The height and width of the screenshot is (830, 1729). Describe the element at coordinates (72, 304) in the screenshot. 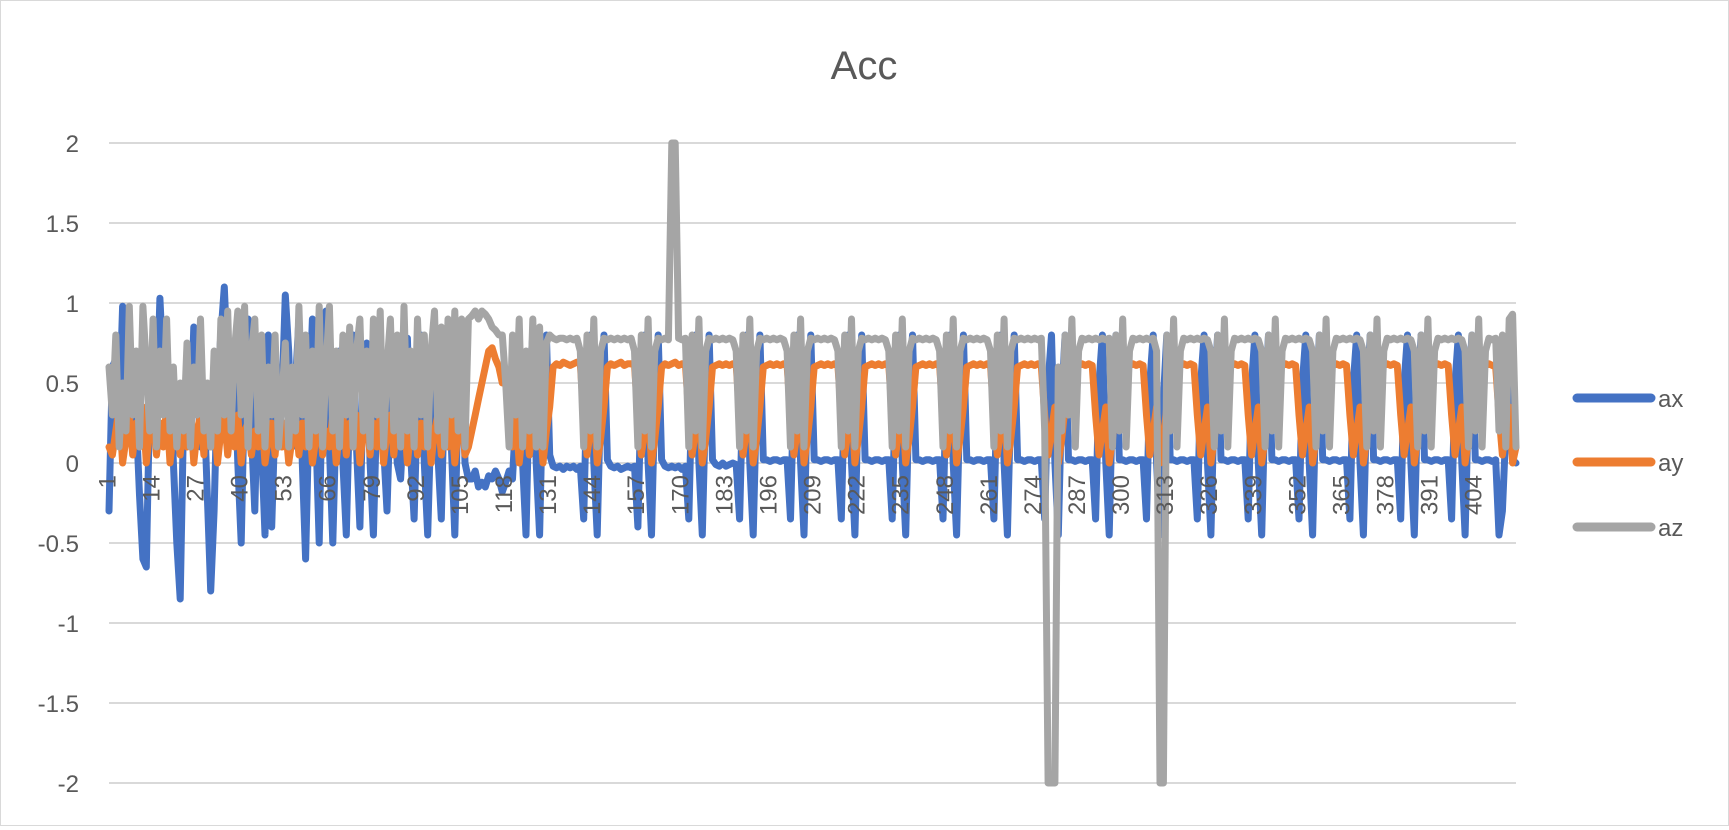

I see `y-tick-label: 1` at that location.